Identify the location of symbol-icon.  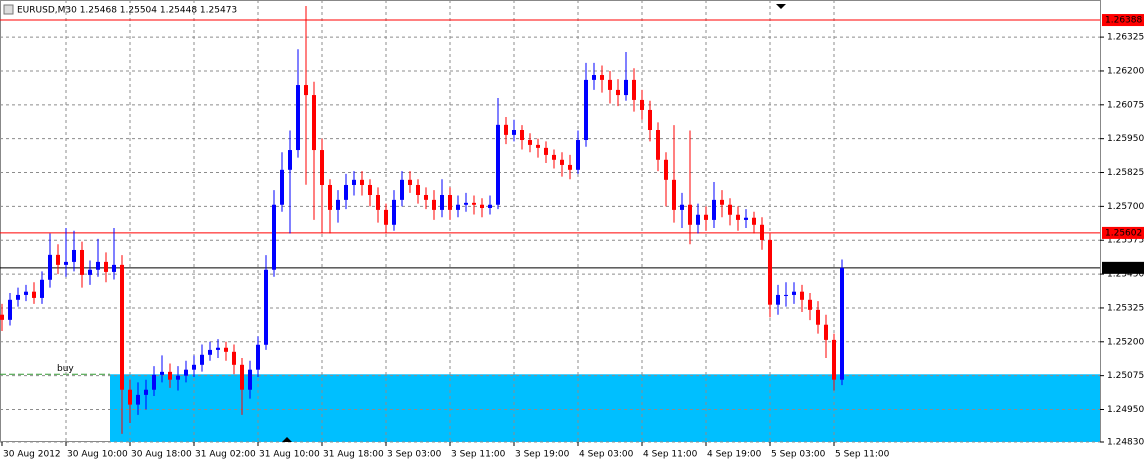
(8, 9).